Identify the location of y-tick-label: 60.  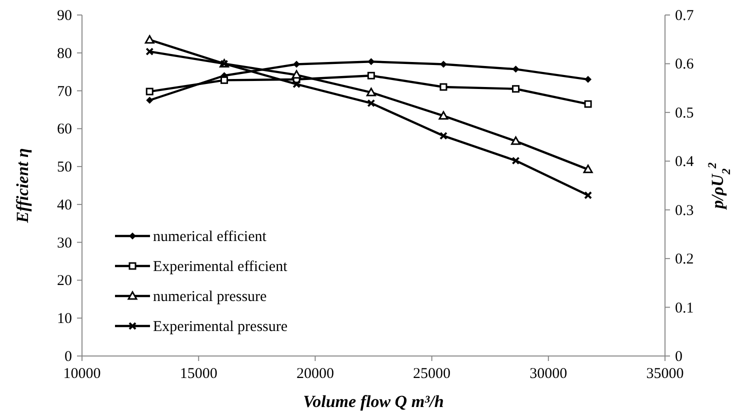
(64, 130).